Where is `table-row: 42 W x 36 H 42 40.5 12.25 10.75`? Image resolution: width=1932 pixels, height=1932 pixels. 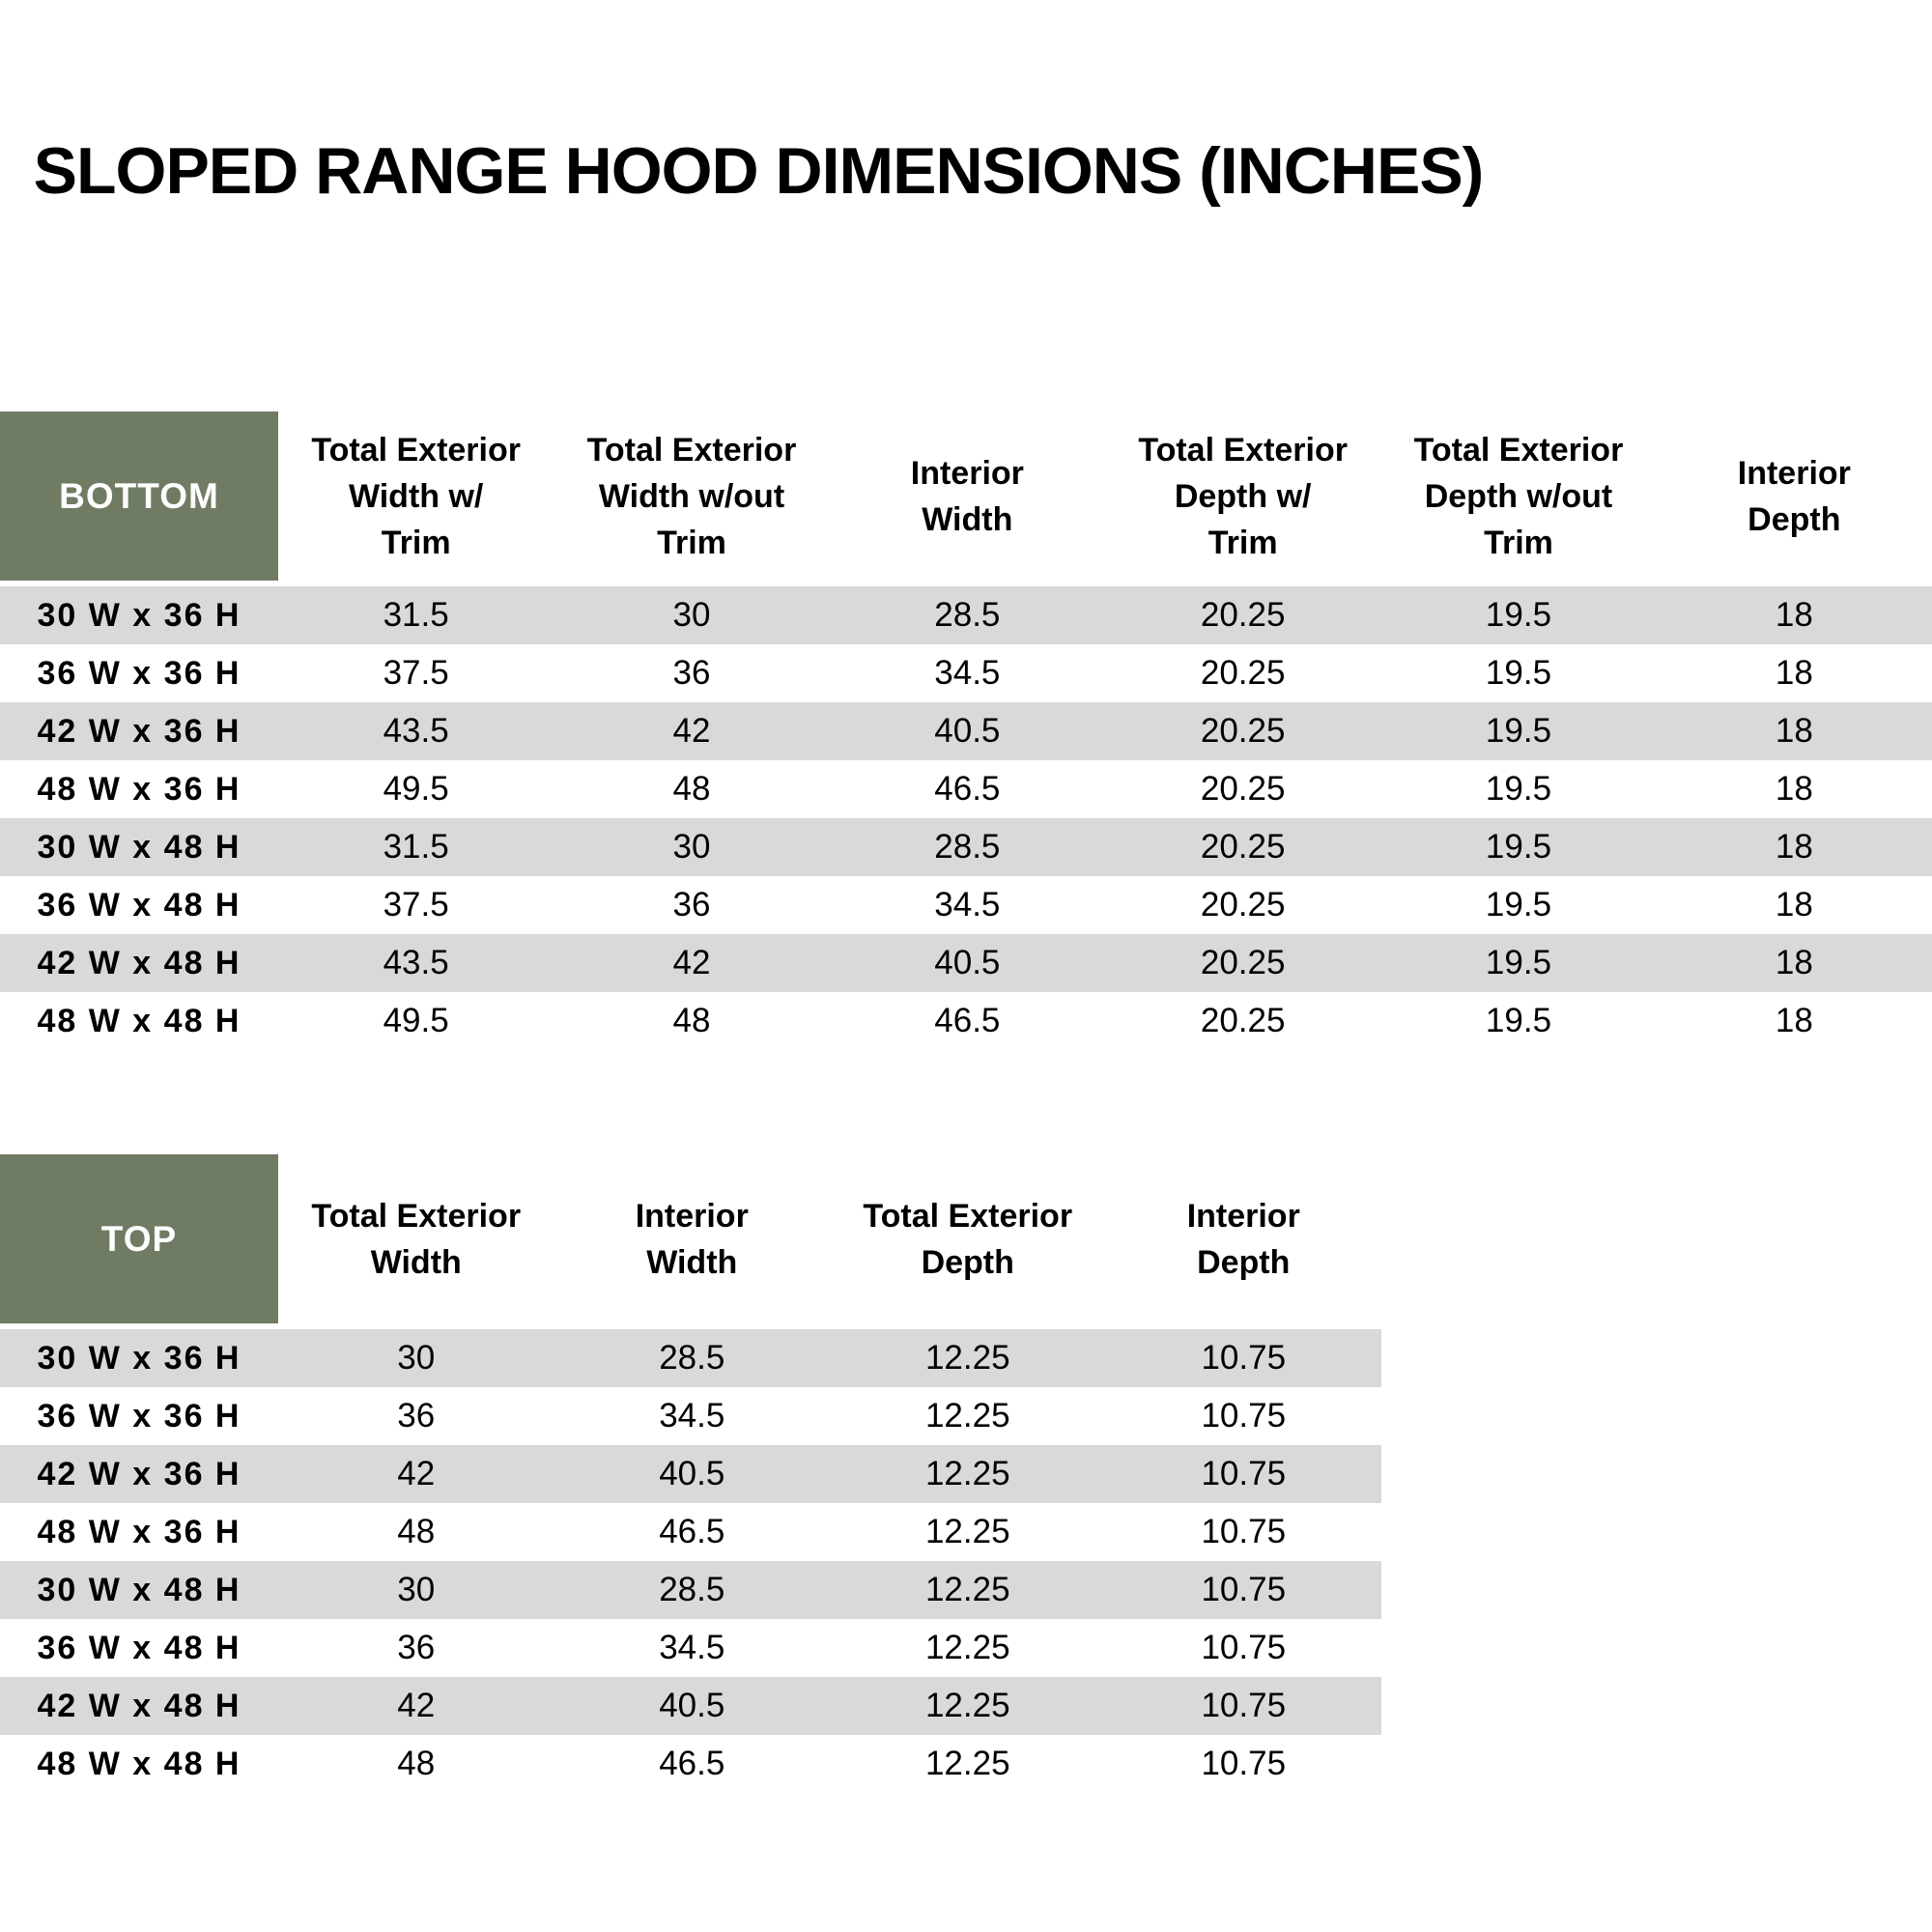
table-row: 42 W x 36 H 42 40.5 12.25 10.75 is located at coordinates (690, 1474).